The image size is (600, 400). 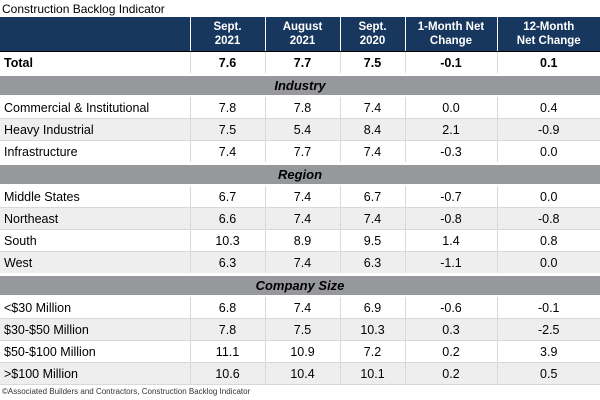 What do you see at coordinates (548, 351) in the screenshot?
I see `table-cell: 3.9` at bounding box center [548, 351].